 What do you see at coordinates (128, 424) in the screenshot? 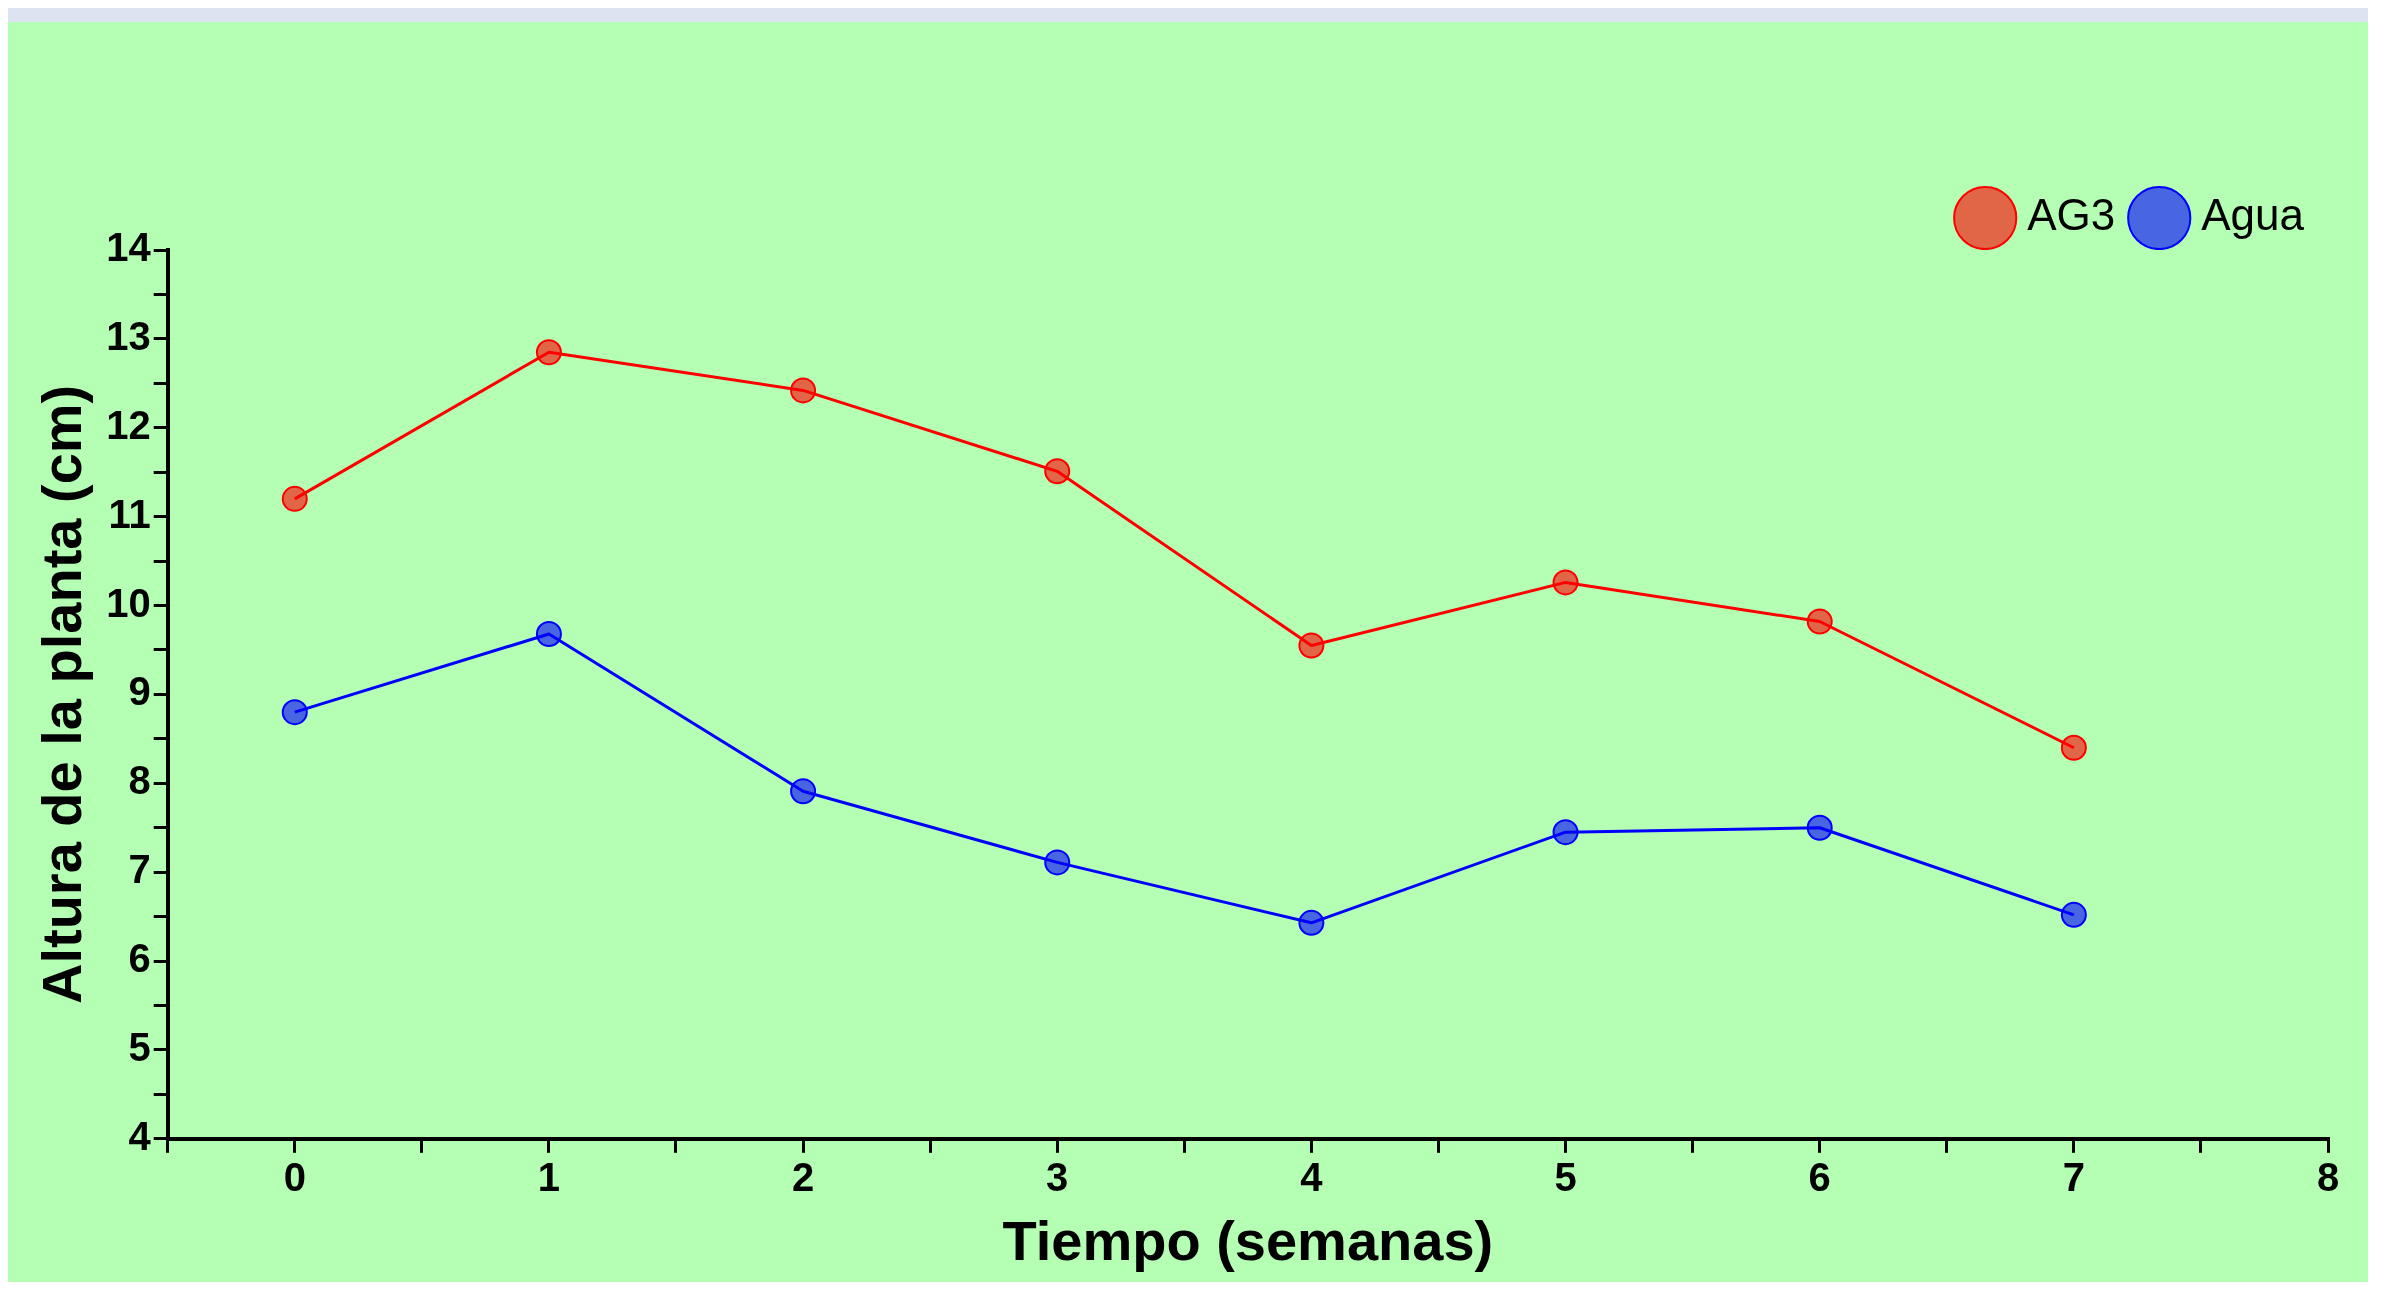
I see `y-tick-label: 12` at bounding box center [128, 424].